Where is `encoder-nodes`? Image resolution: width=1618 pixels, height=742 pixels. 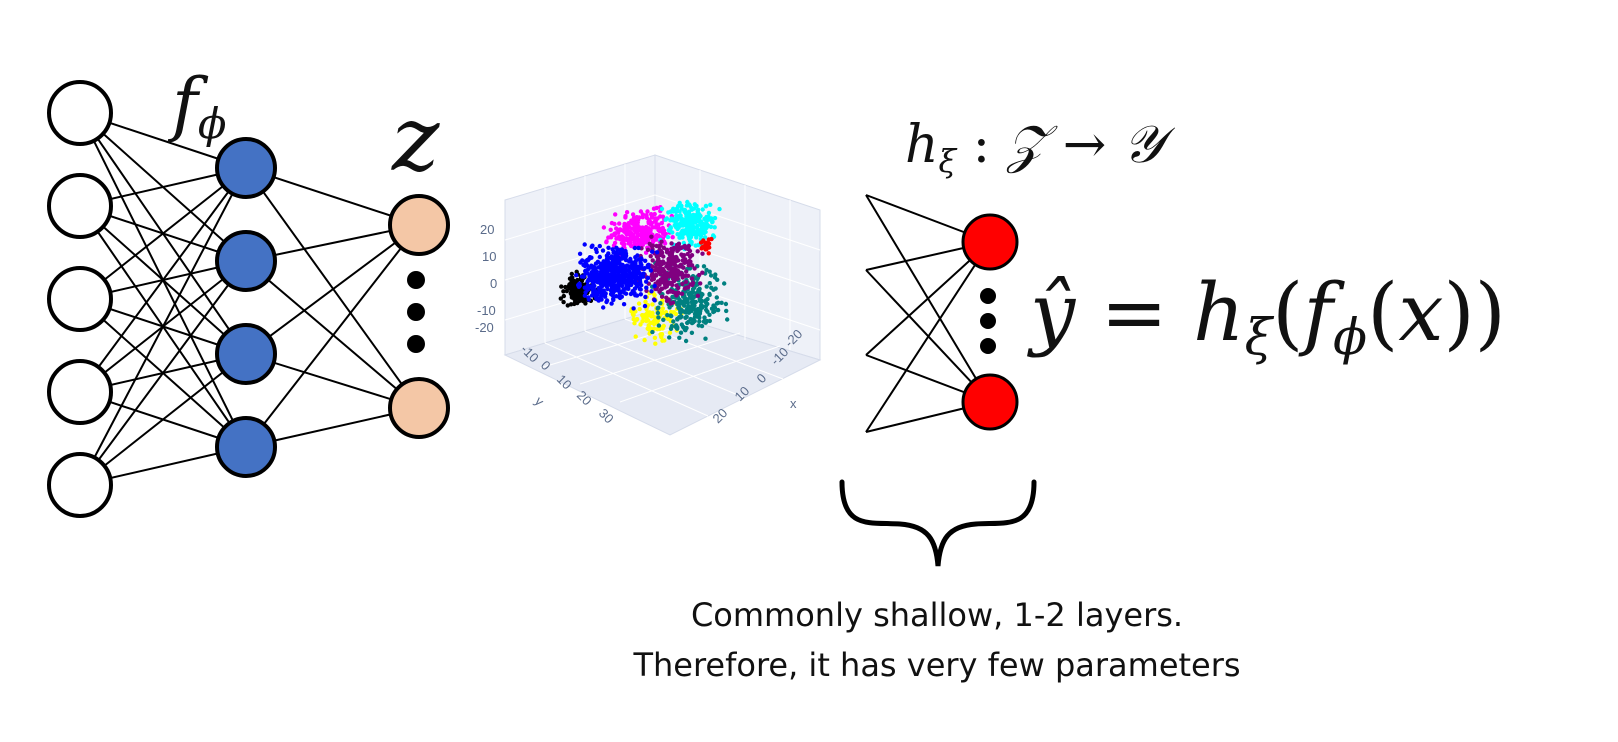 encoder-nodes is located at coordinates (248, 299).